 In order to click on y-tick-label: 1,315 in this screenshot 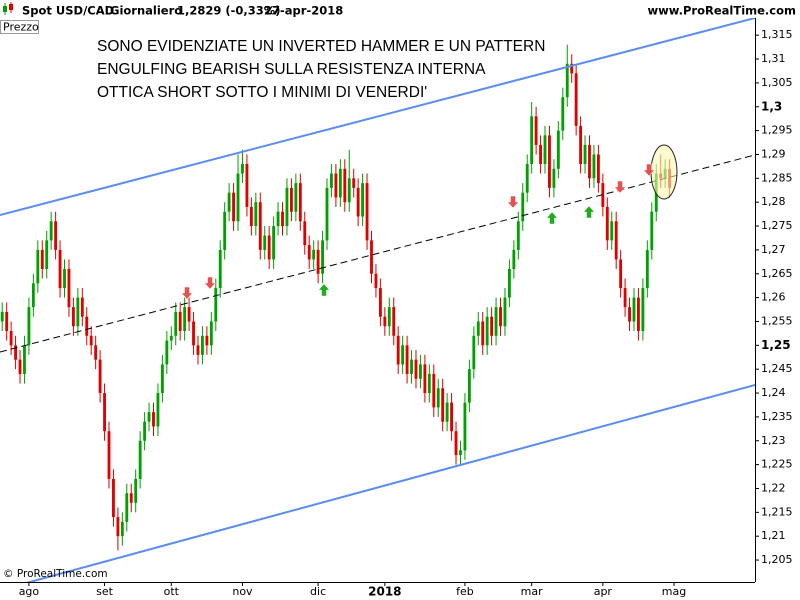, I will do `click(777, 34)`.